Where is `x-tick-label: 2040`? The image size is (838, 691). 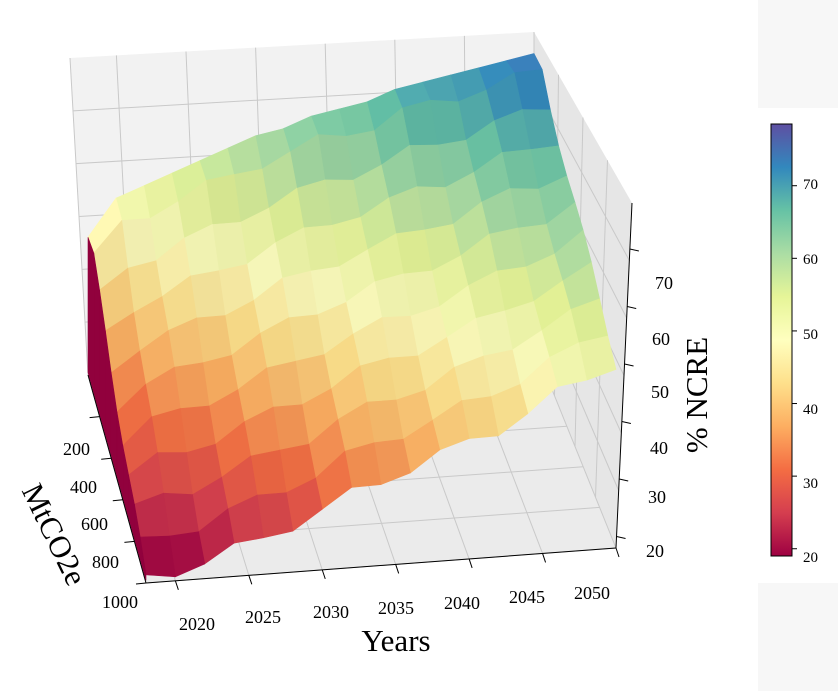
x-tick-label: 2040 is located at coordinates (462, 603).